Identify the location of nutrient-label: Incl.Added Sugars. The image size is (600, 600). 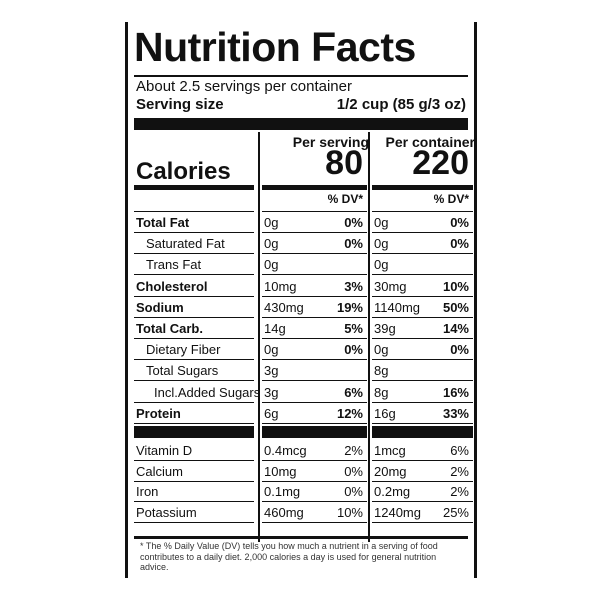
(207, 392).